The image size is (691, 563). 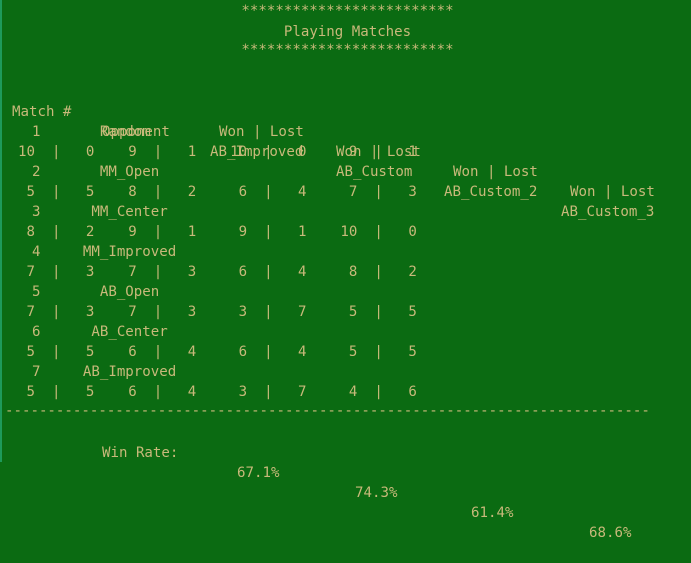 I want to click on col-header-ab-custom: AB_Custom, so click(x=374, y=172).